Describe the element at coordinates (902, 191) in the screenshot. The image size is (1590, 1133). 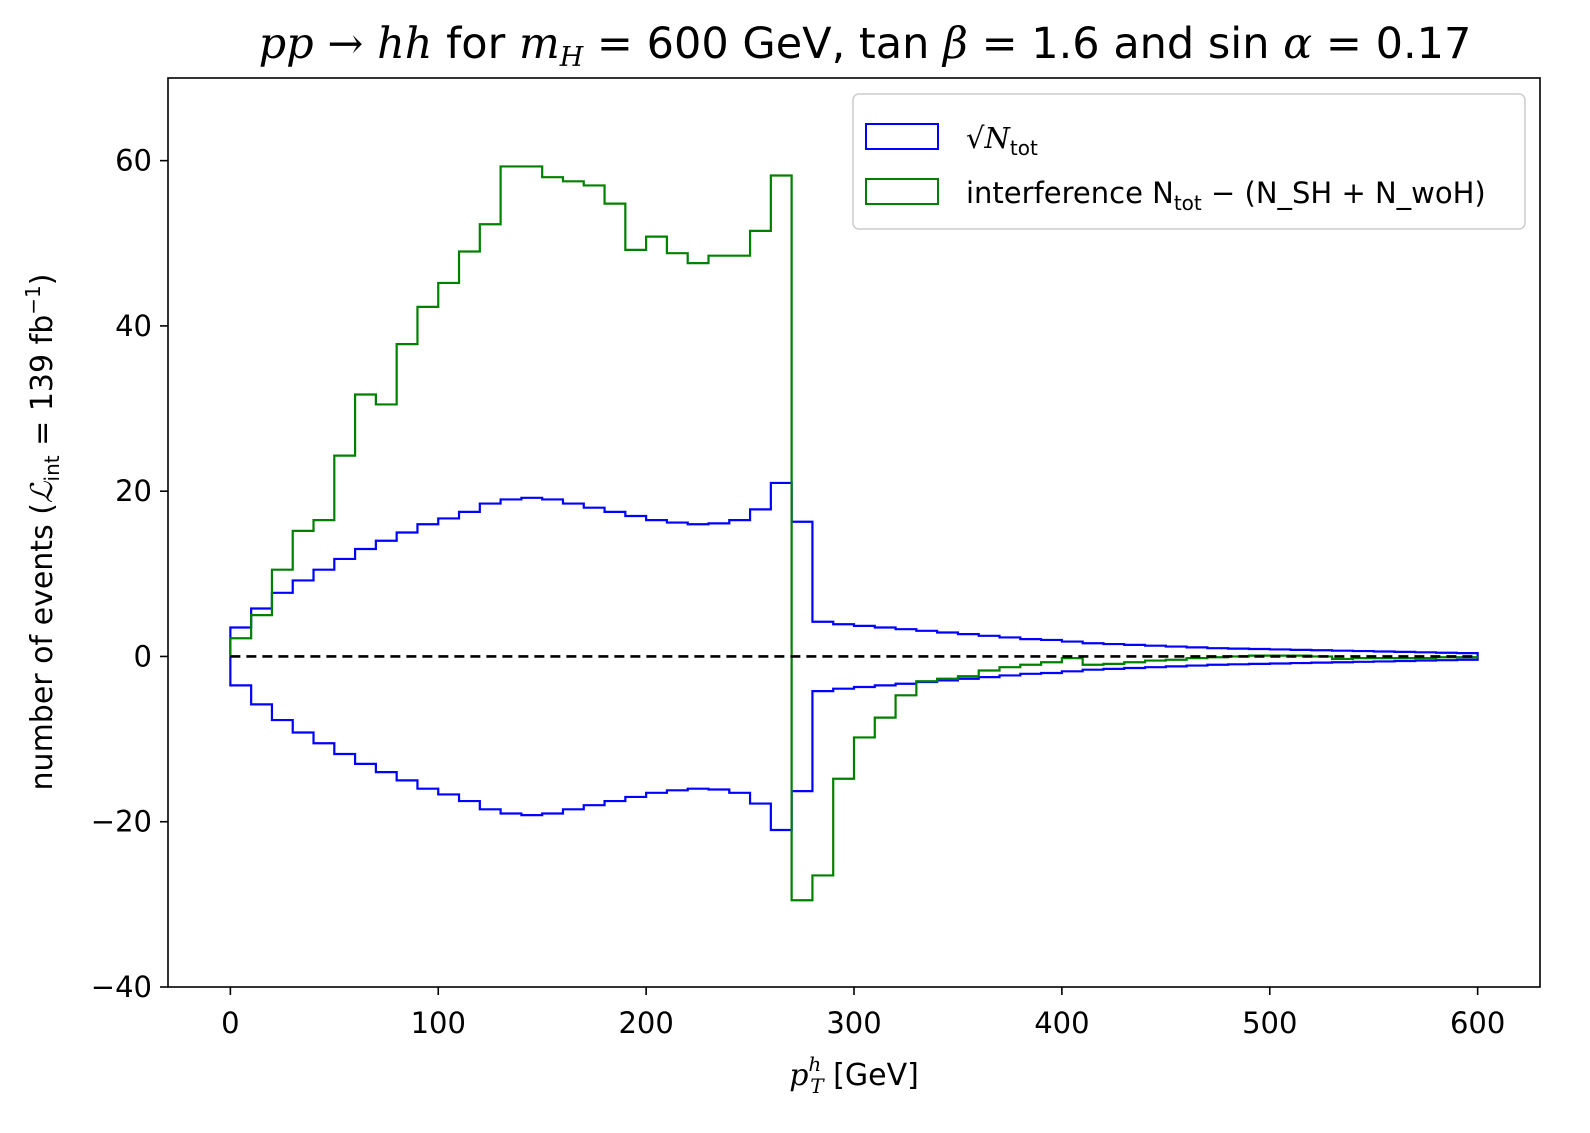
I see `legend-swatch-interference` at that location.